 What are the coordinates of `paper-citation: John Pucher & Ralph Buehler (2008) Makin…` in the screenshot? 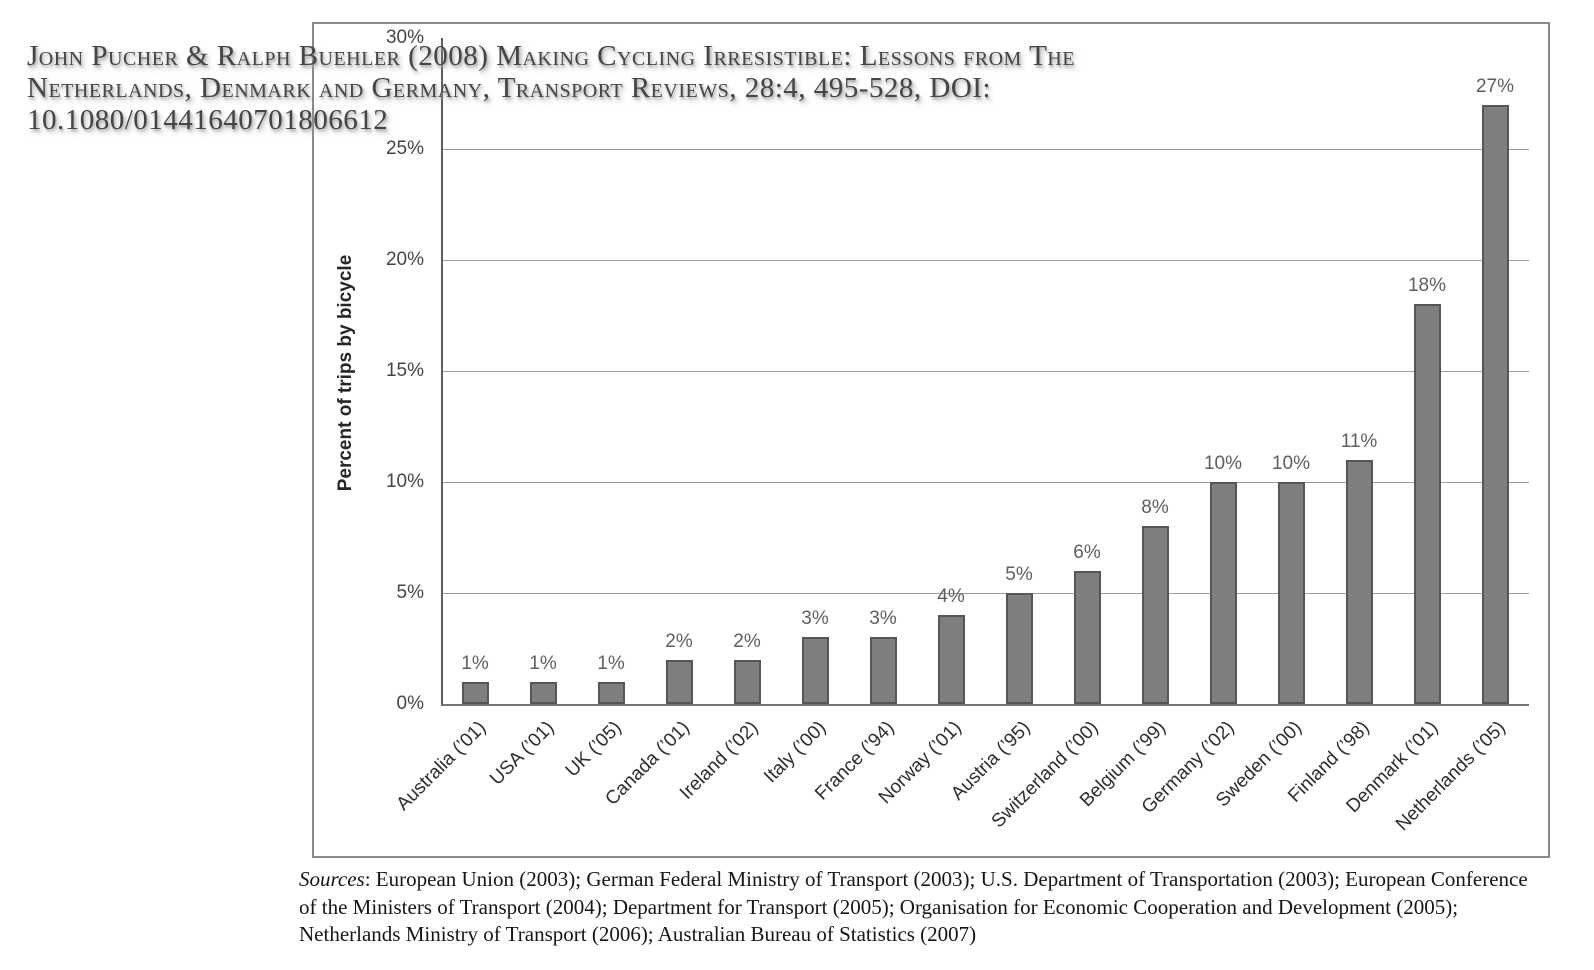 It's located at (551, 88).